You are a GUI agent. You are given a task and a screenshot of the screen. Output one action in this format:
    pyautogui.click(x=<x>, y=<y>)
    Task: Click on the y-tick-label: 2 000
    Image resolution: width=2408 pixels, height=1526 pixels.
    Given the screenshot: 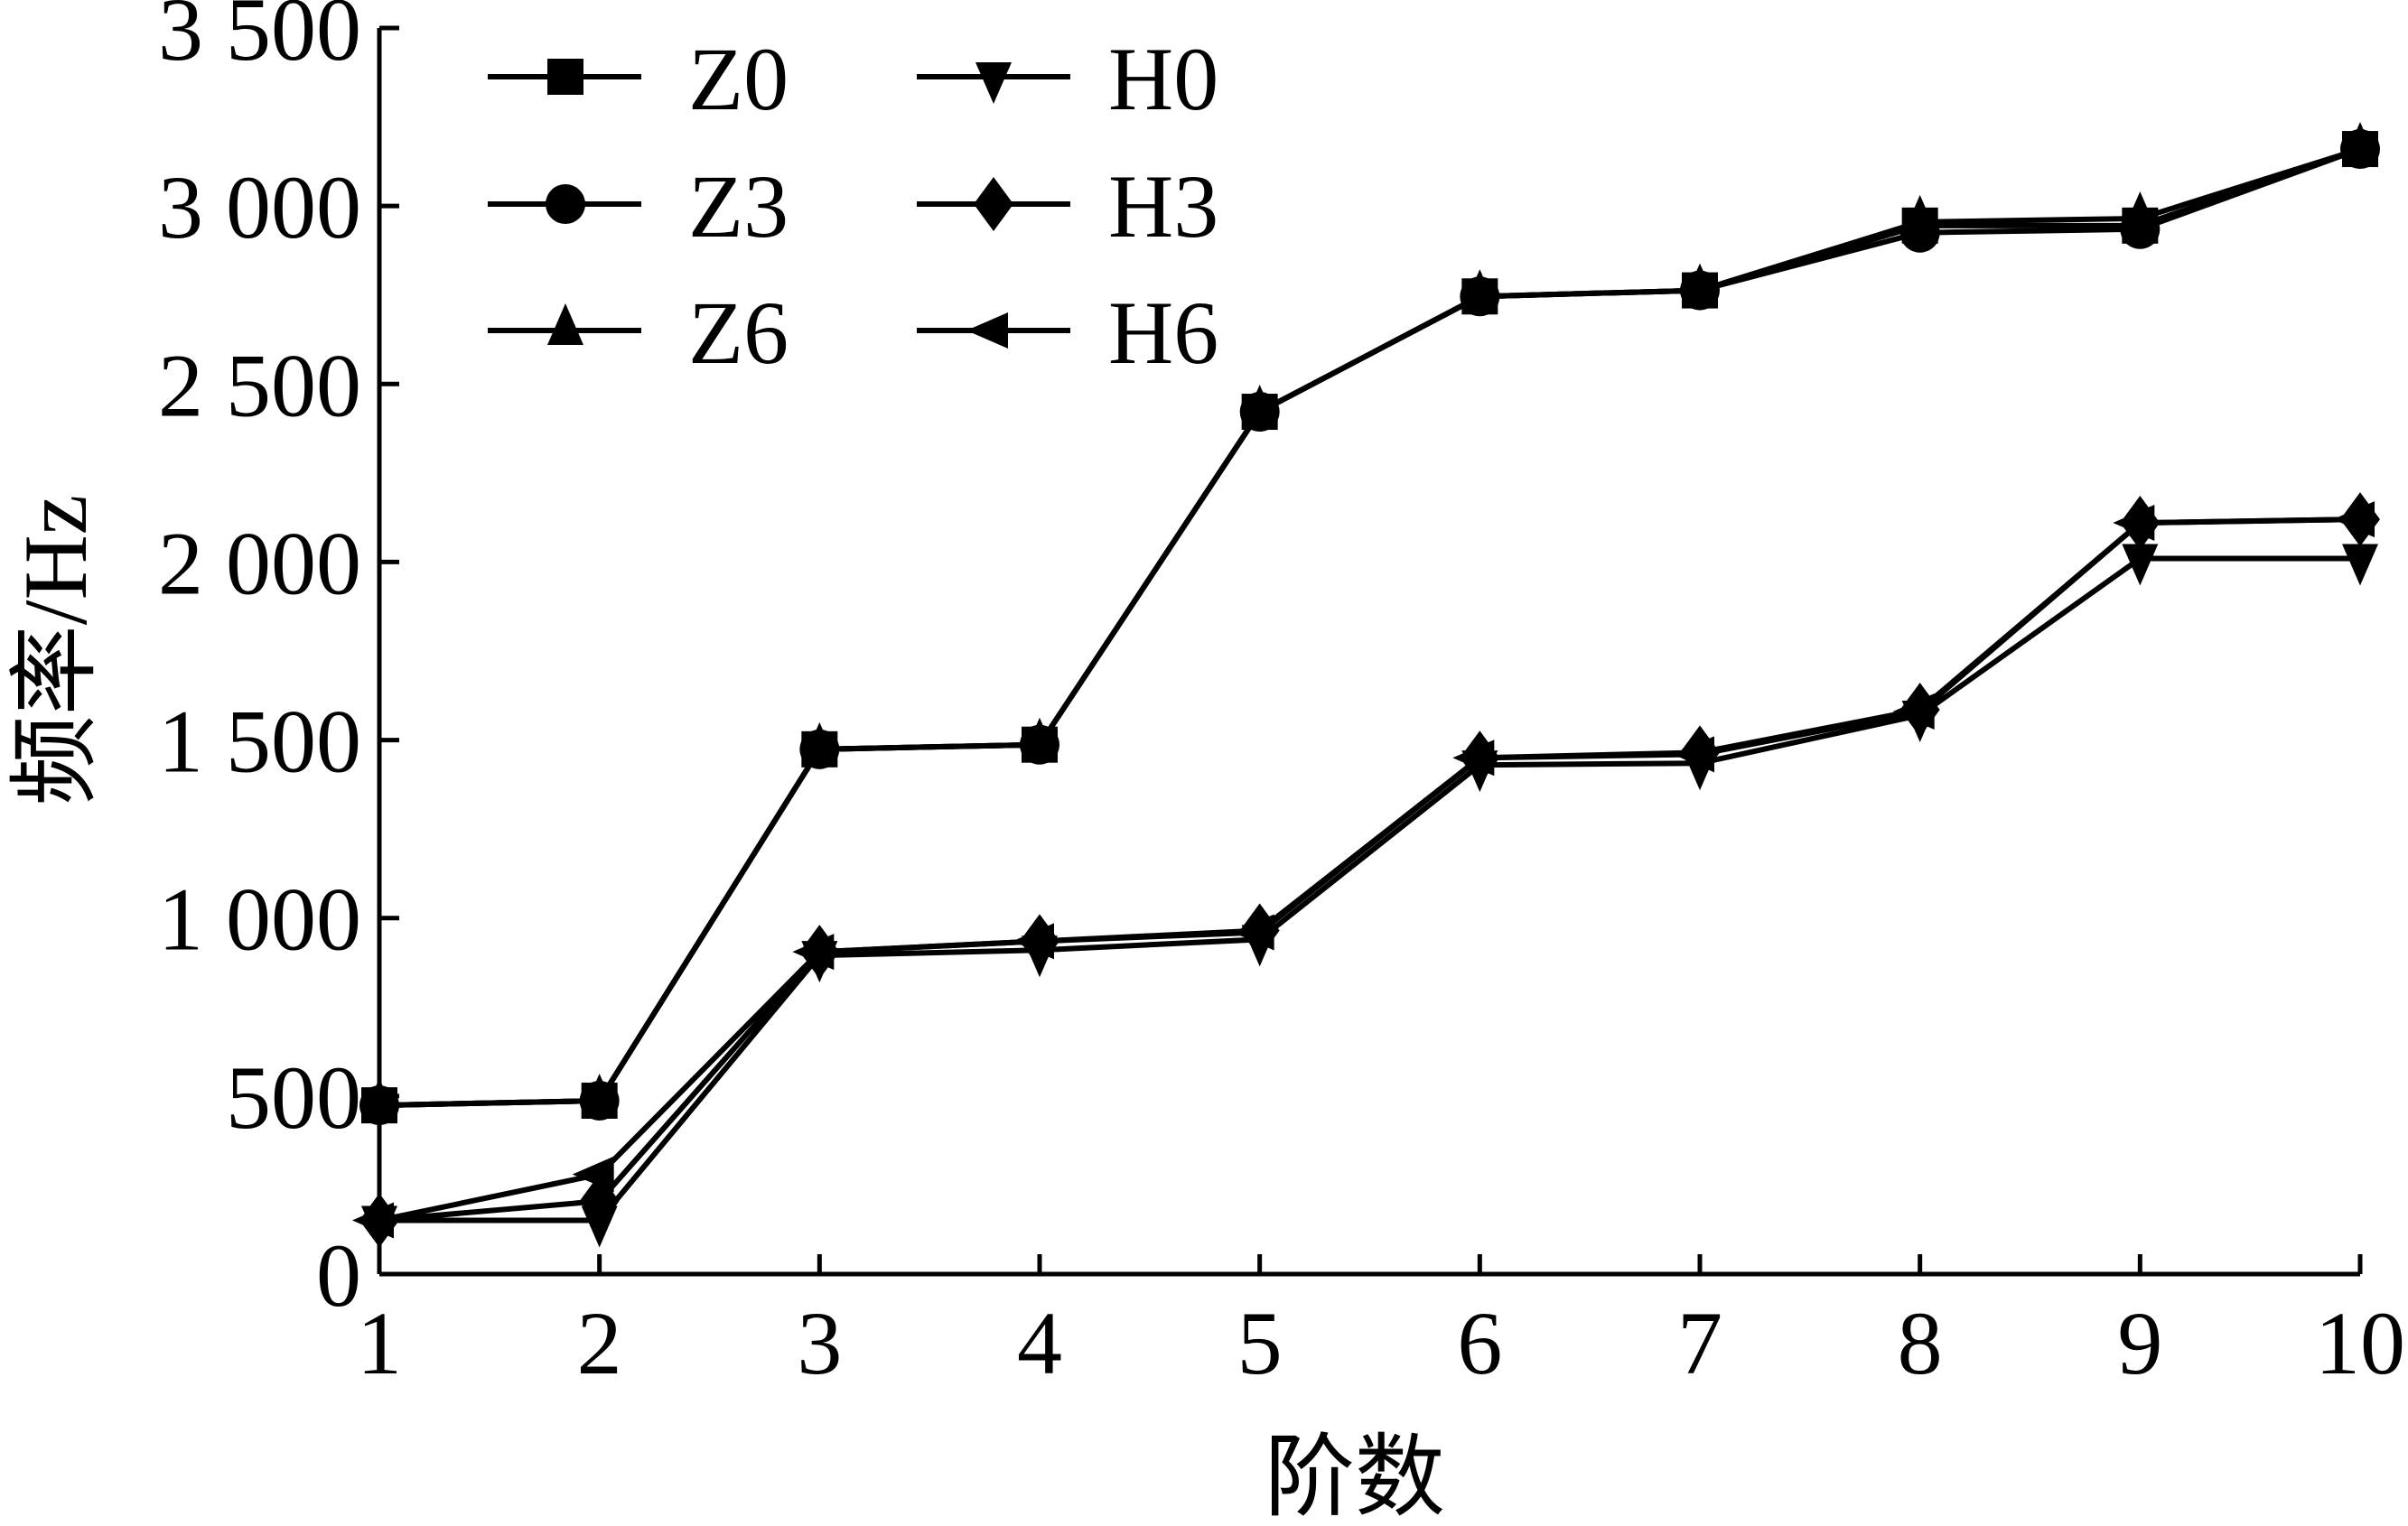 What is the action you would take?
    pyautogui.click(x=259, y=563)
    